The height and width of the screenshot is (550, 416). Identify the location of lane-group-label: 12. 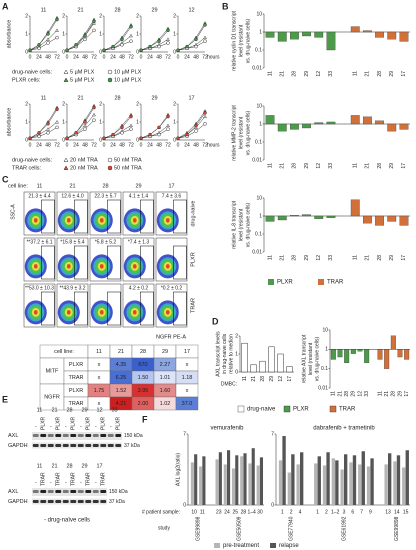
(99, 410).